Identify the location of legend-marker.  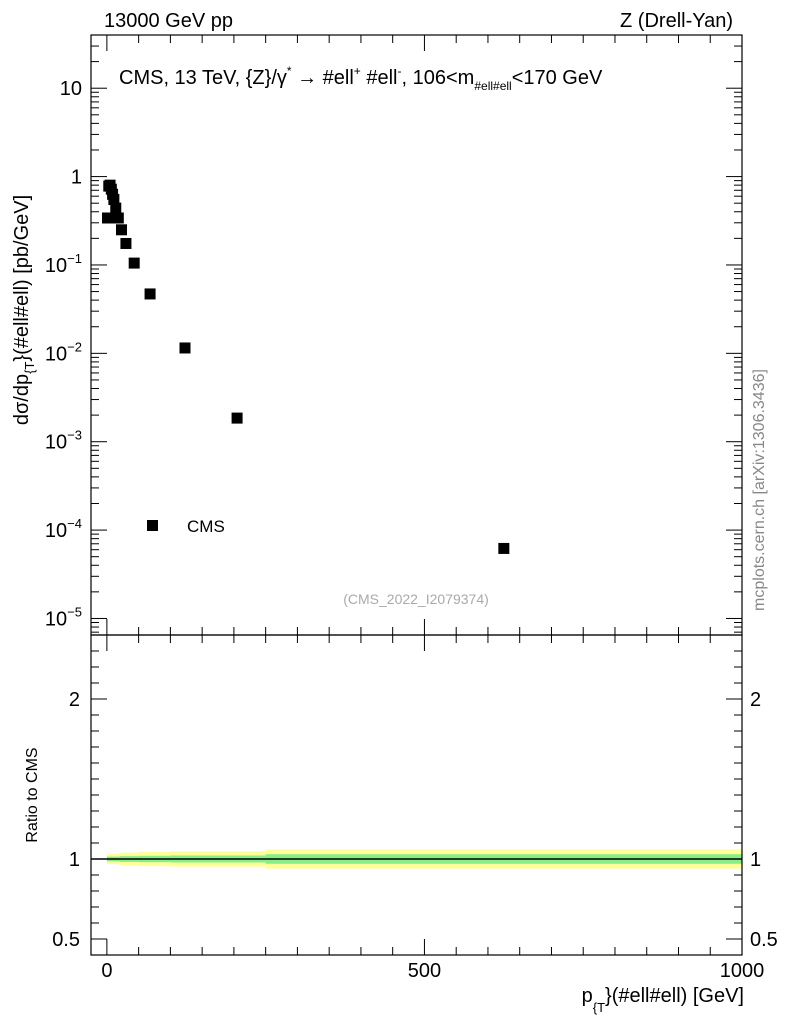
(152, 525).